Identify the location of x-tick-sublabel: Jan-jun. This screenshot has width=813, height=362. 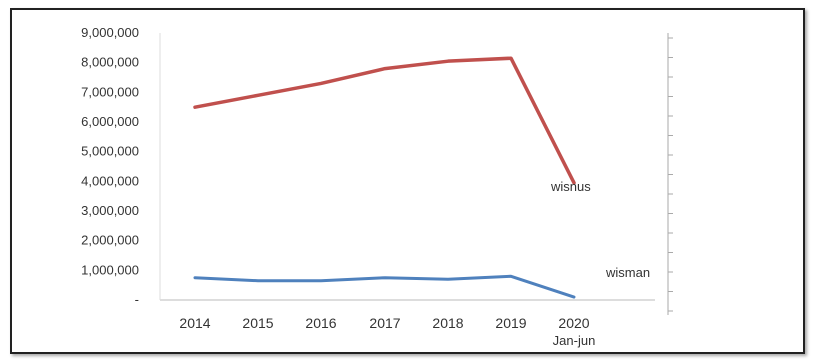
(574, 340).